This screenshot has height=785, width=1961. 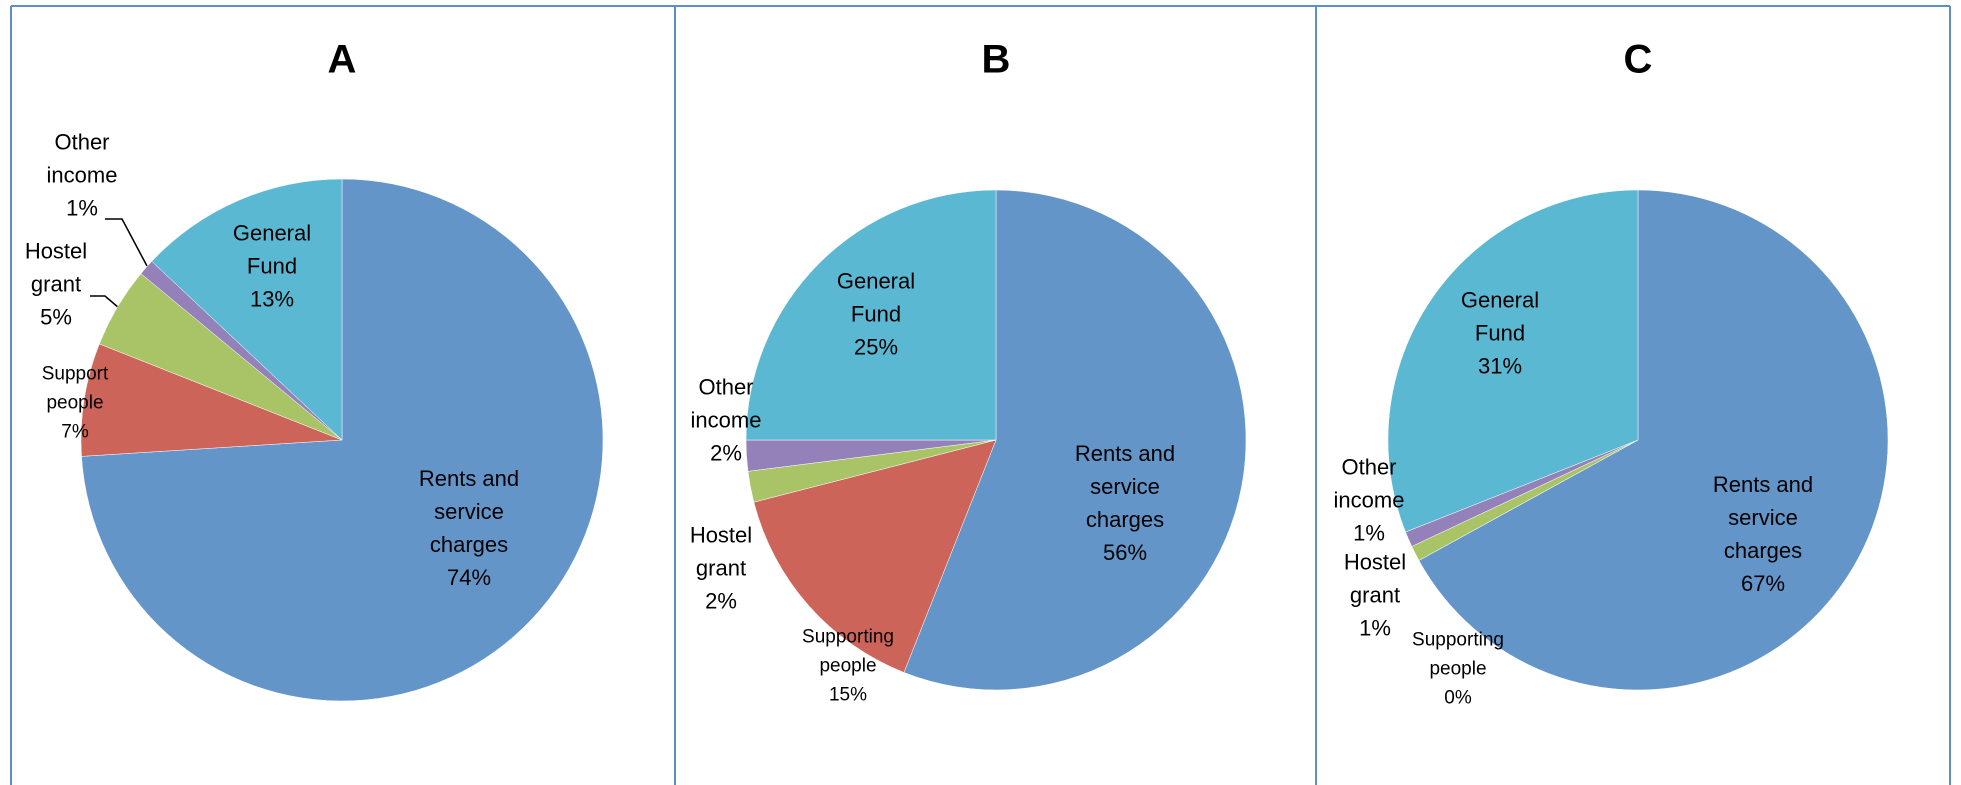 I want to click on slice-label: Rents and service charges 74%, so click(x=469, y=528).